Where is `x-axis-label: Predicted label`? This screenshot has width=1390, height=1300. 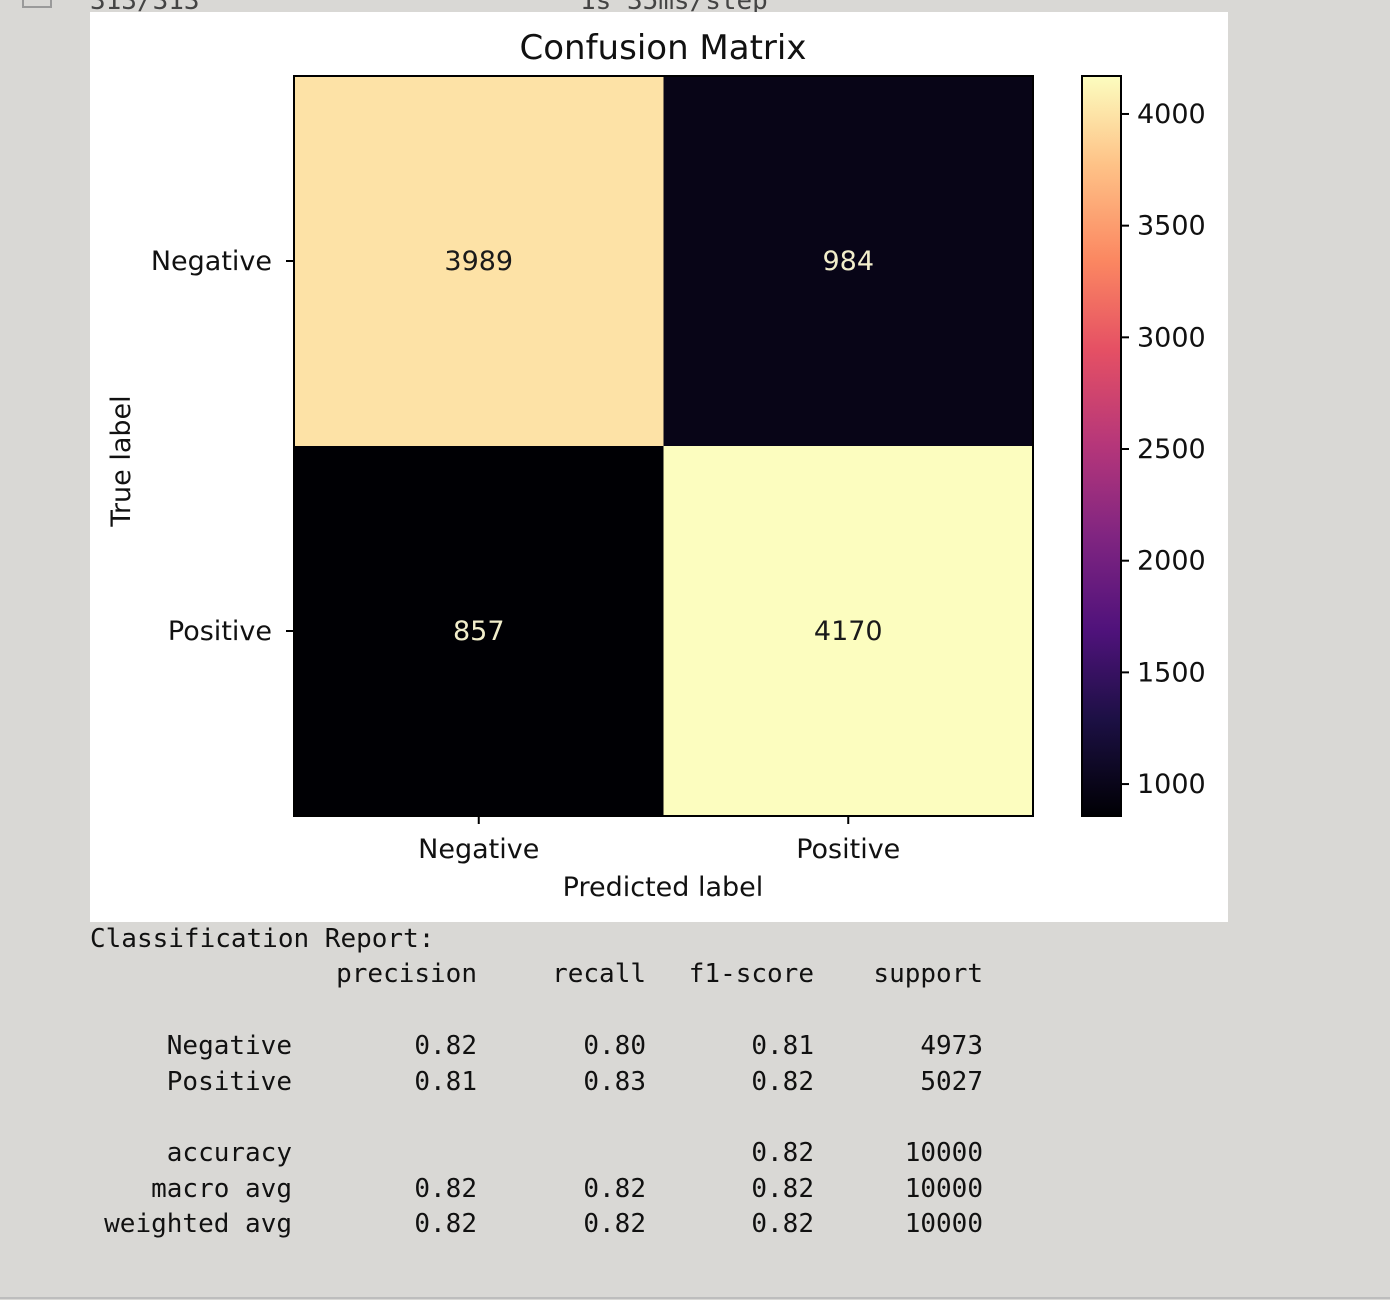 x-axis-label: Predicted label is located at coordinates (663, 887).